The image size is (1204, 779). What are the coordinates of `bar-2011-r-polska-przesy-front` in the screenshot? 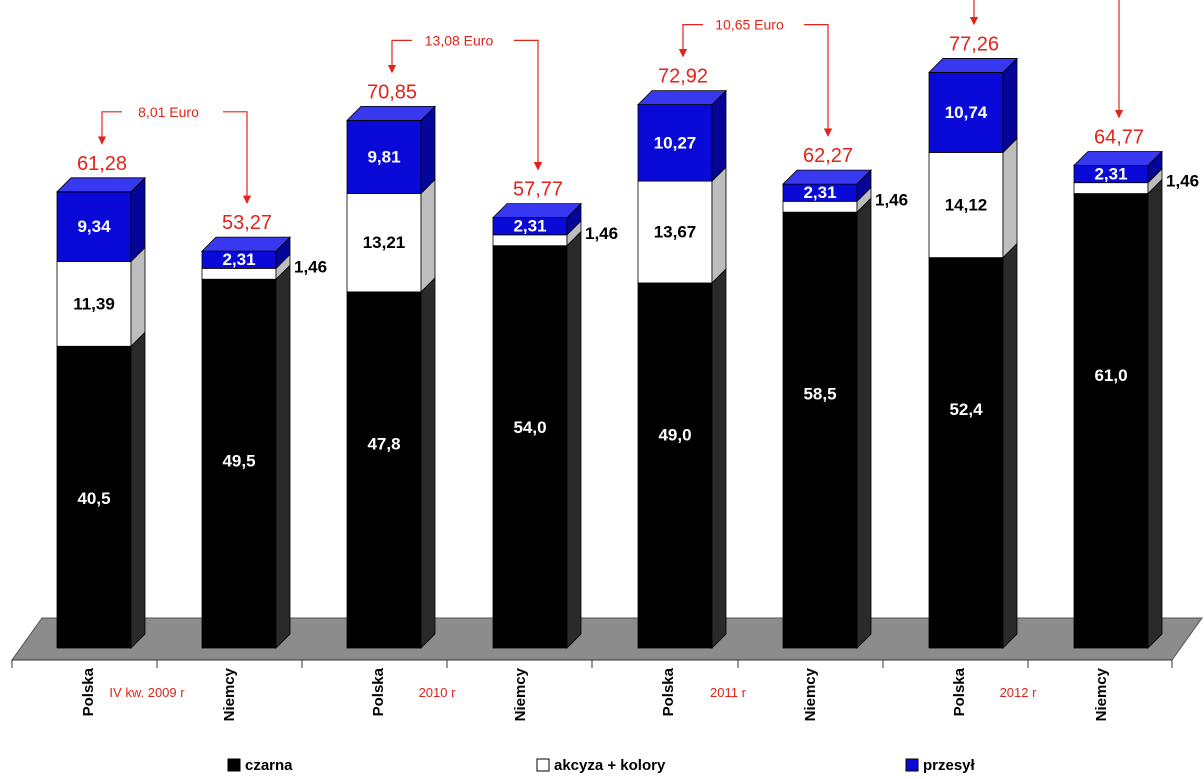 It's located at (675, 143).